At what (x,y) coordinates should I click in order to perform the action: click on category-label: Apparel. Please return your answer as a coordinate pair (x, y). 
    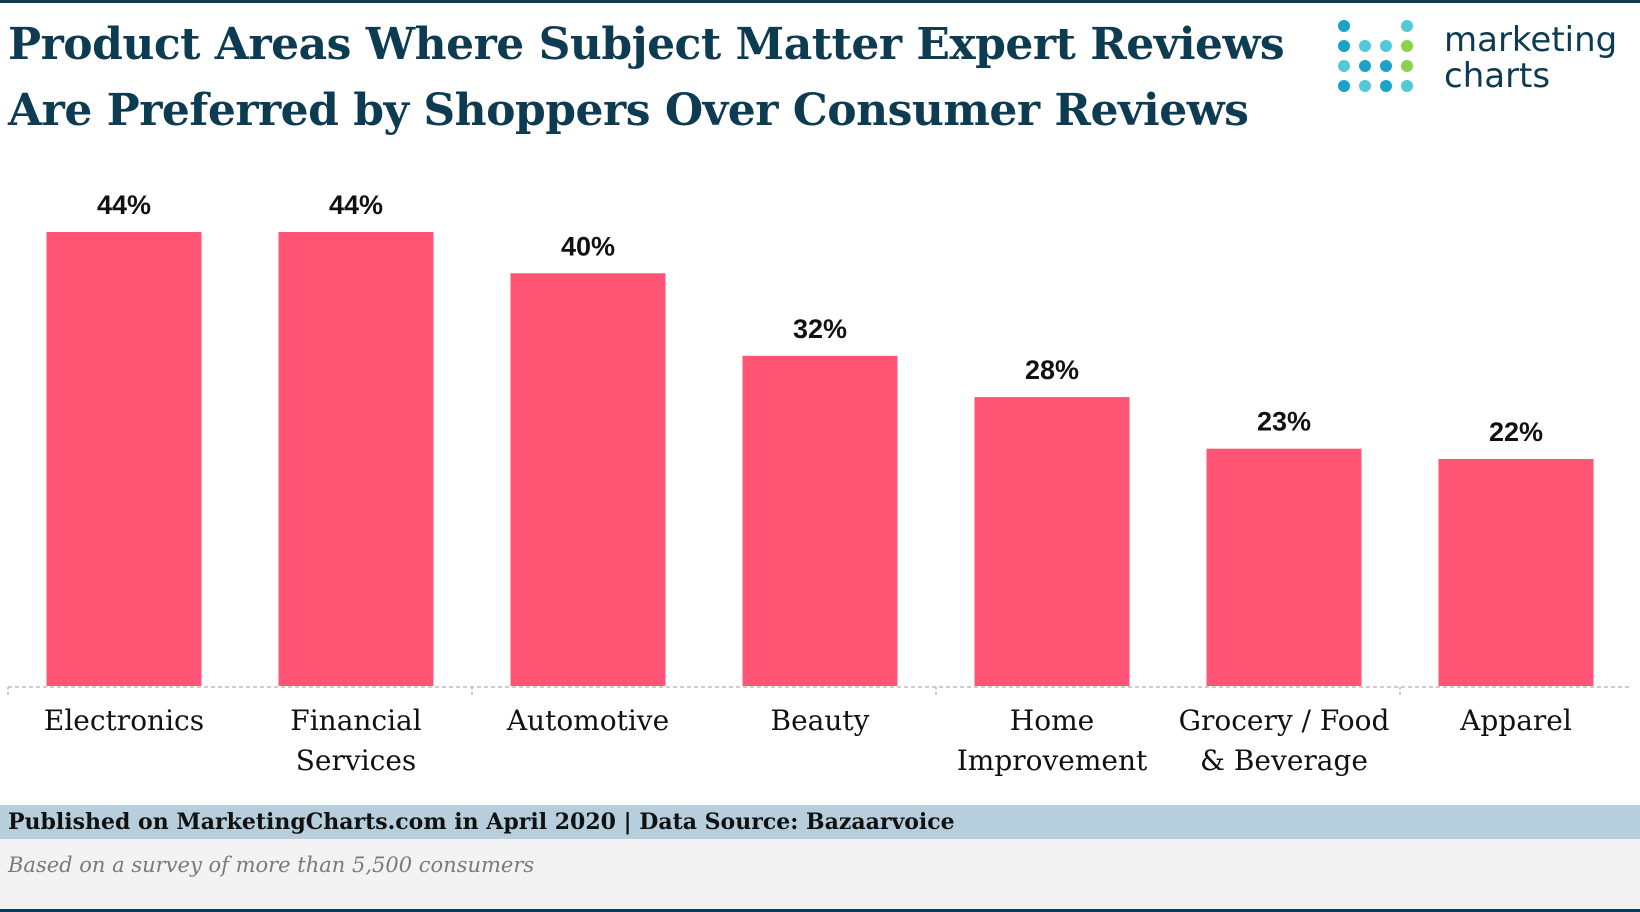
    Looking at the image, I should click on (1515, 720).